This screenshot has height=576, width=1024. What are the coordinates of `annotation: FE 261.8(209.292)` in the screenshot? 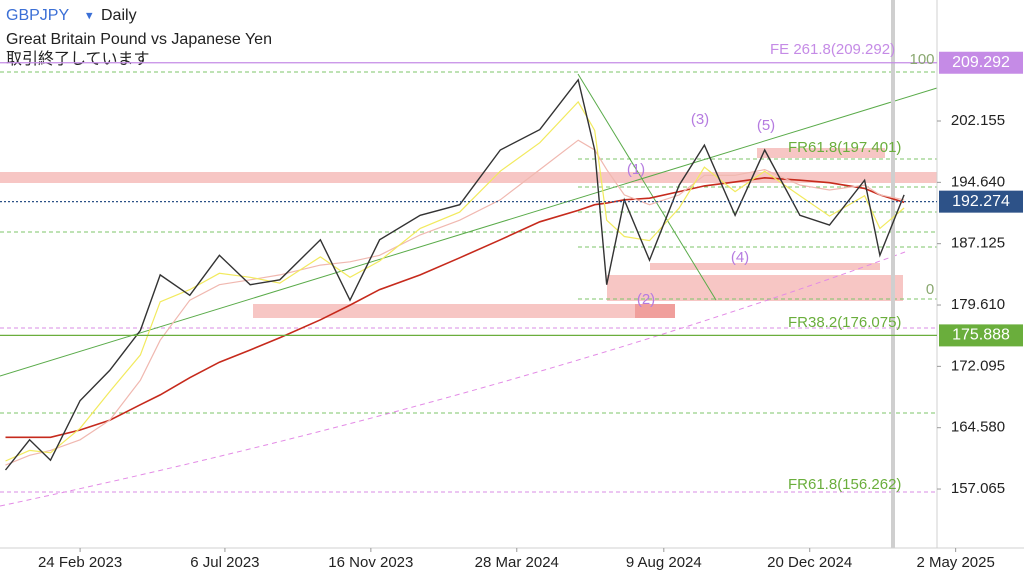 It's located at (832, 49).